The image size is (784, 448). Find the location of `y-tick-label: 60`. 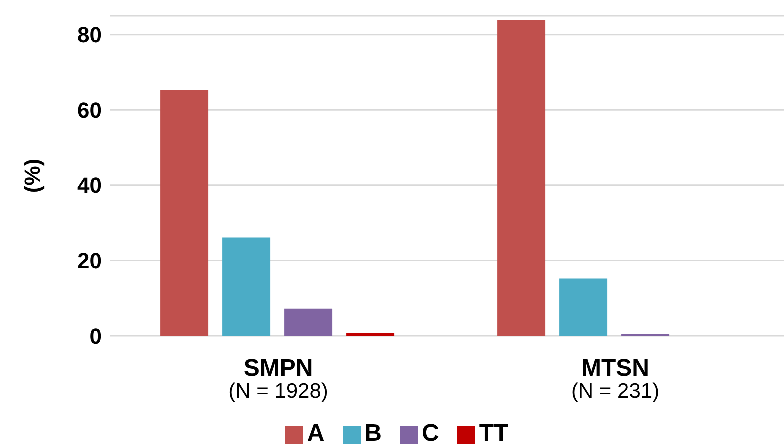

y-tick-label: 60 is located at coordinates (90, 110).